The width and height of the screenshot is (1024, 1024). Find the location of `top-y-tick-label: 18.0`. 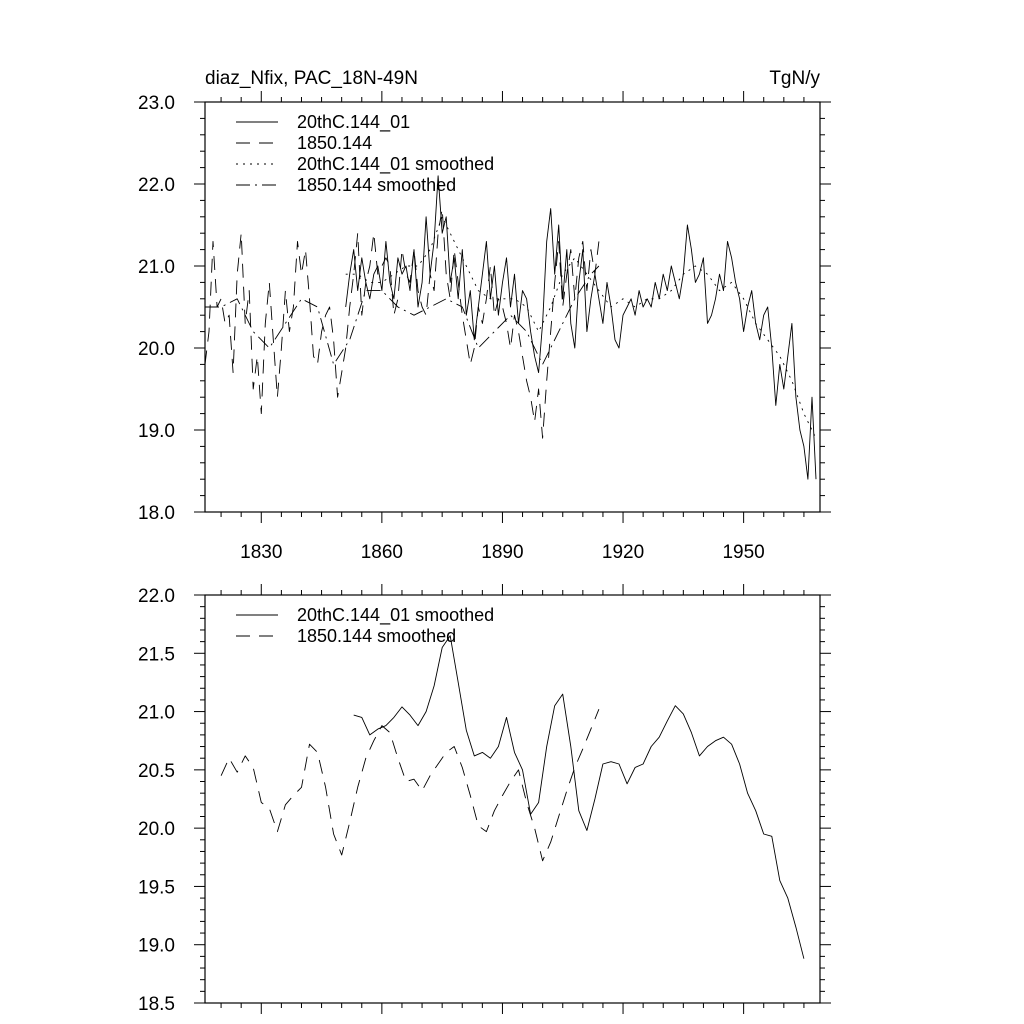

top-y-tick-label: 18.0 is located at coordinates (156, 513).